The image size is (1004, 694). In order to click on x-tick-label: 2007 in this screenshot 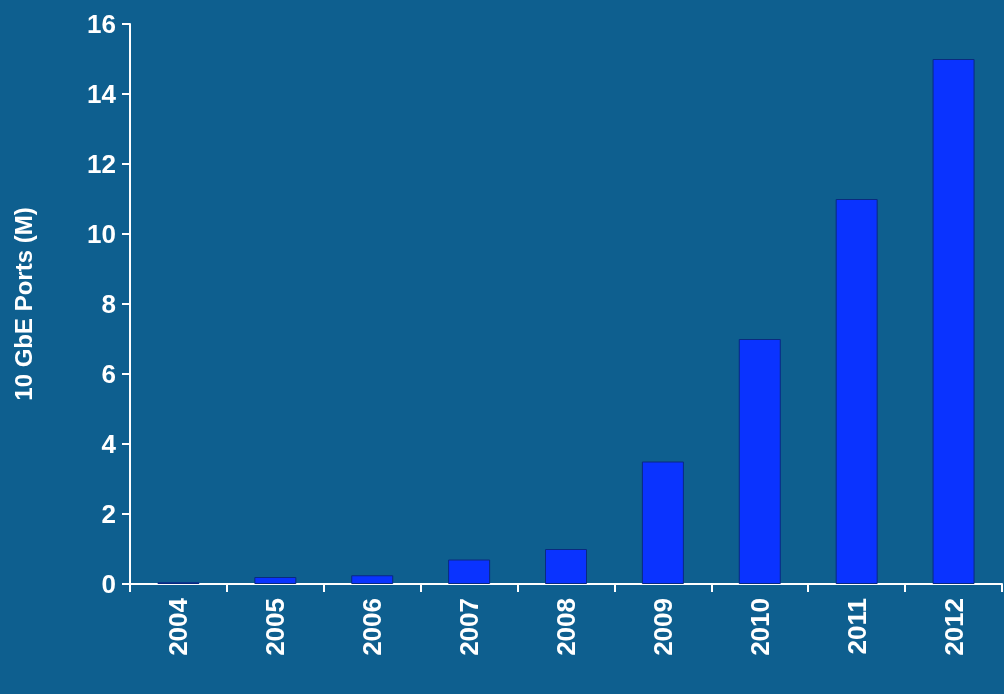, I will do `click(469, 627)`.